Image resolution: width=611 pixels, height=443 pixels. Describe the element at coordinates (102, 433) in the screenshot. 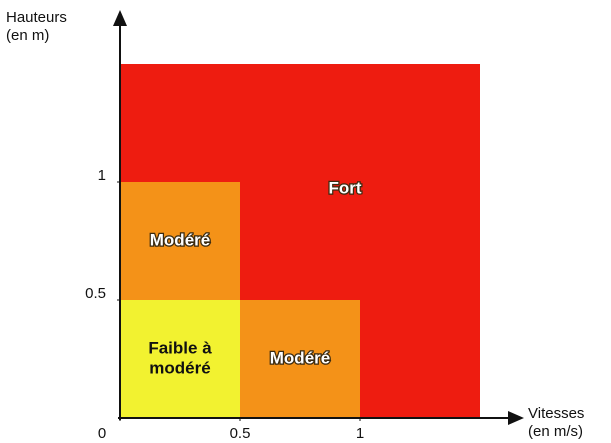

I see `x-tick-label: 0` at that location.